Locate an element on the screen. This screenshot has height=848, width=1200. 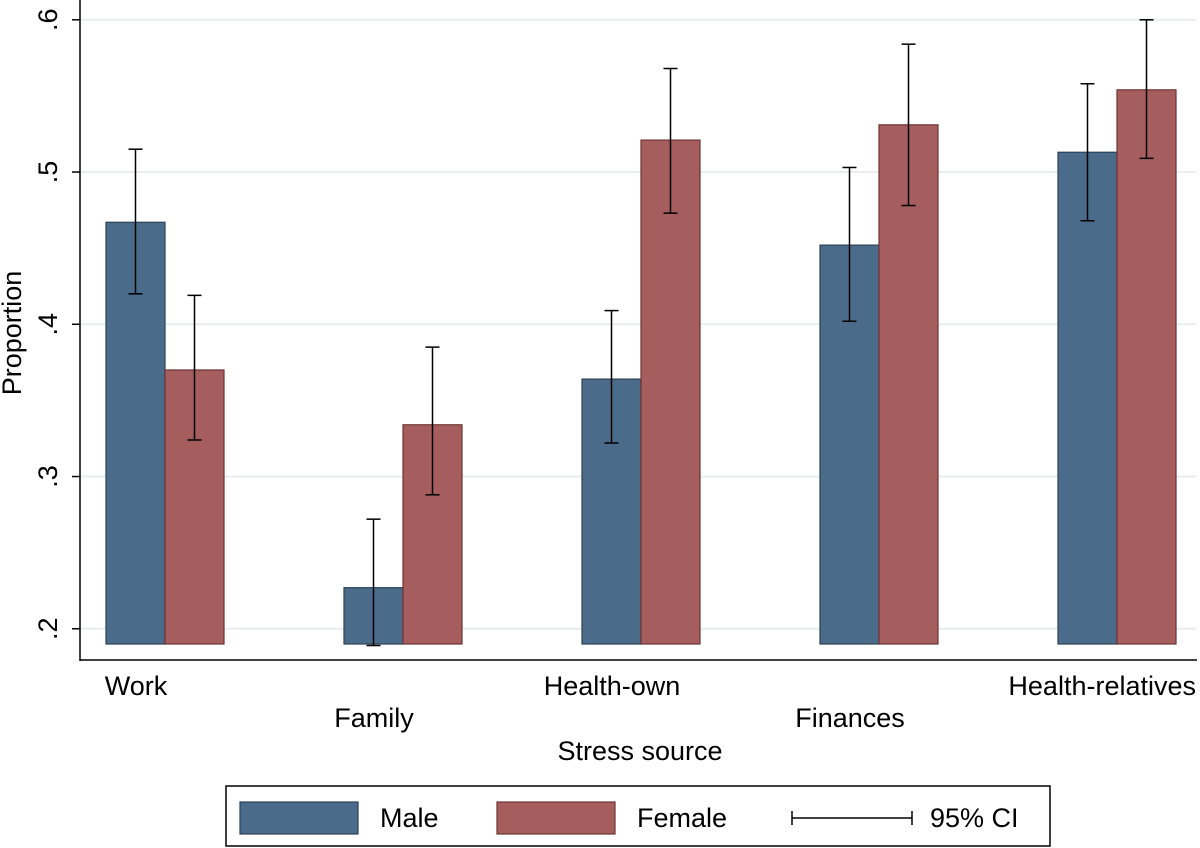
x-tick-label: Finances is located at coordinates (850, 718).